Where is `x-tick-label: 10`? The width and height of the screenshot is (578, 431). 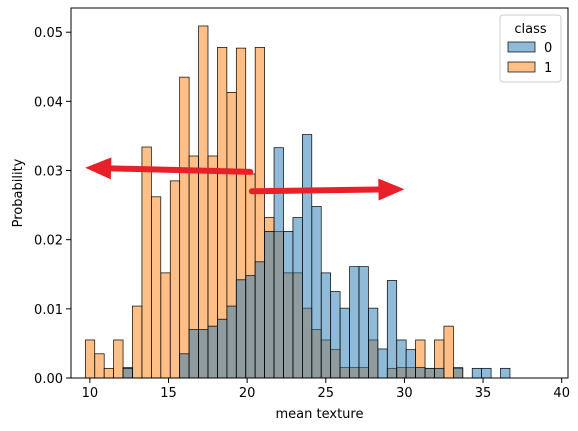
x-tick-label: 10 is located at coordinates (90, 393).